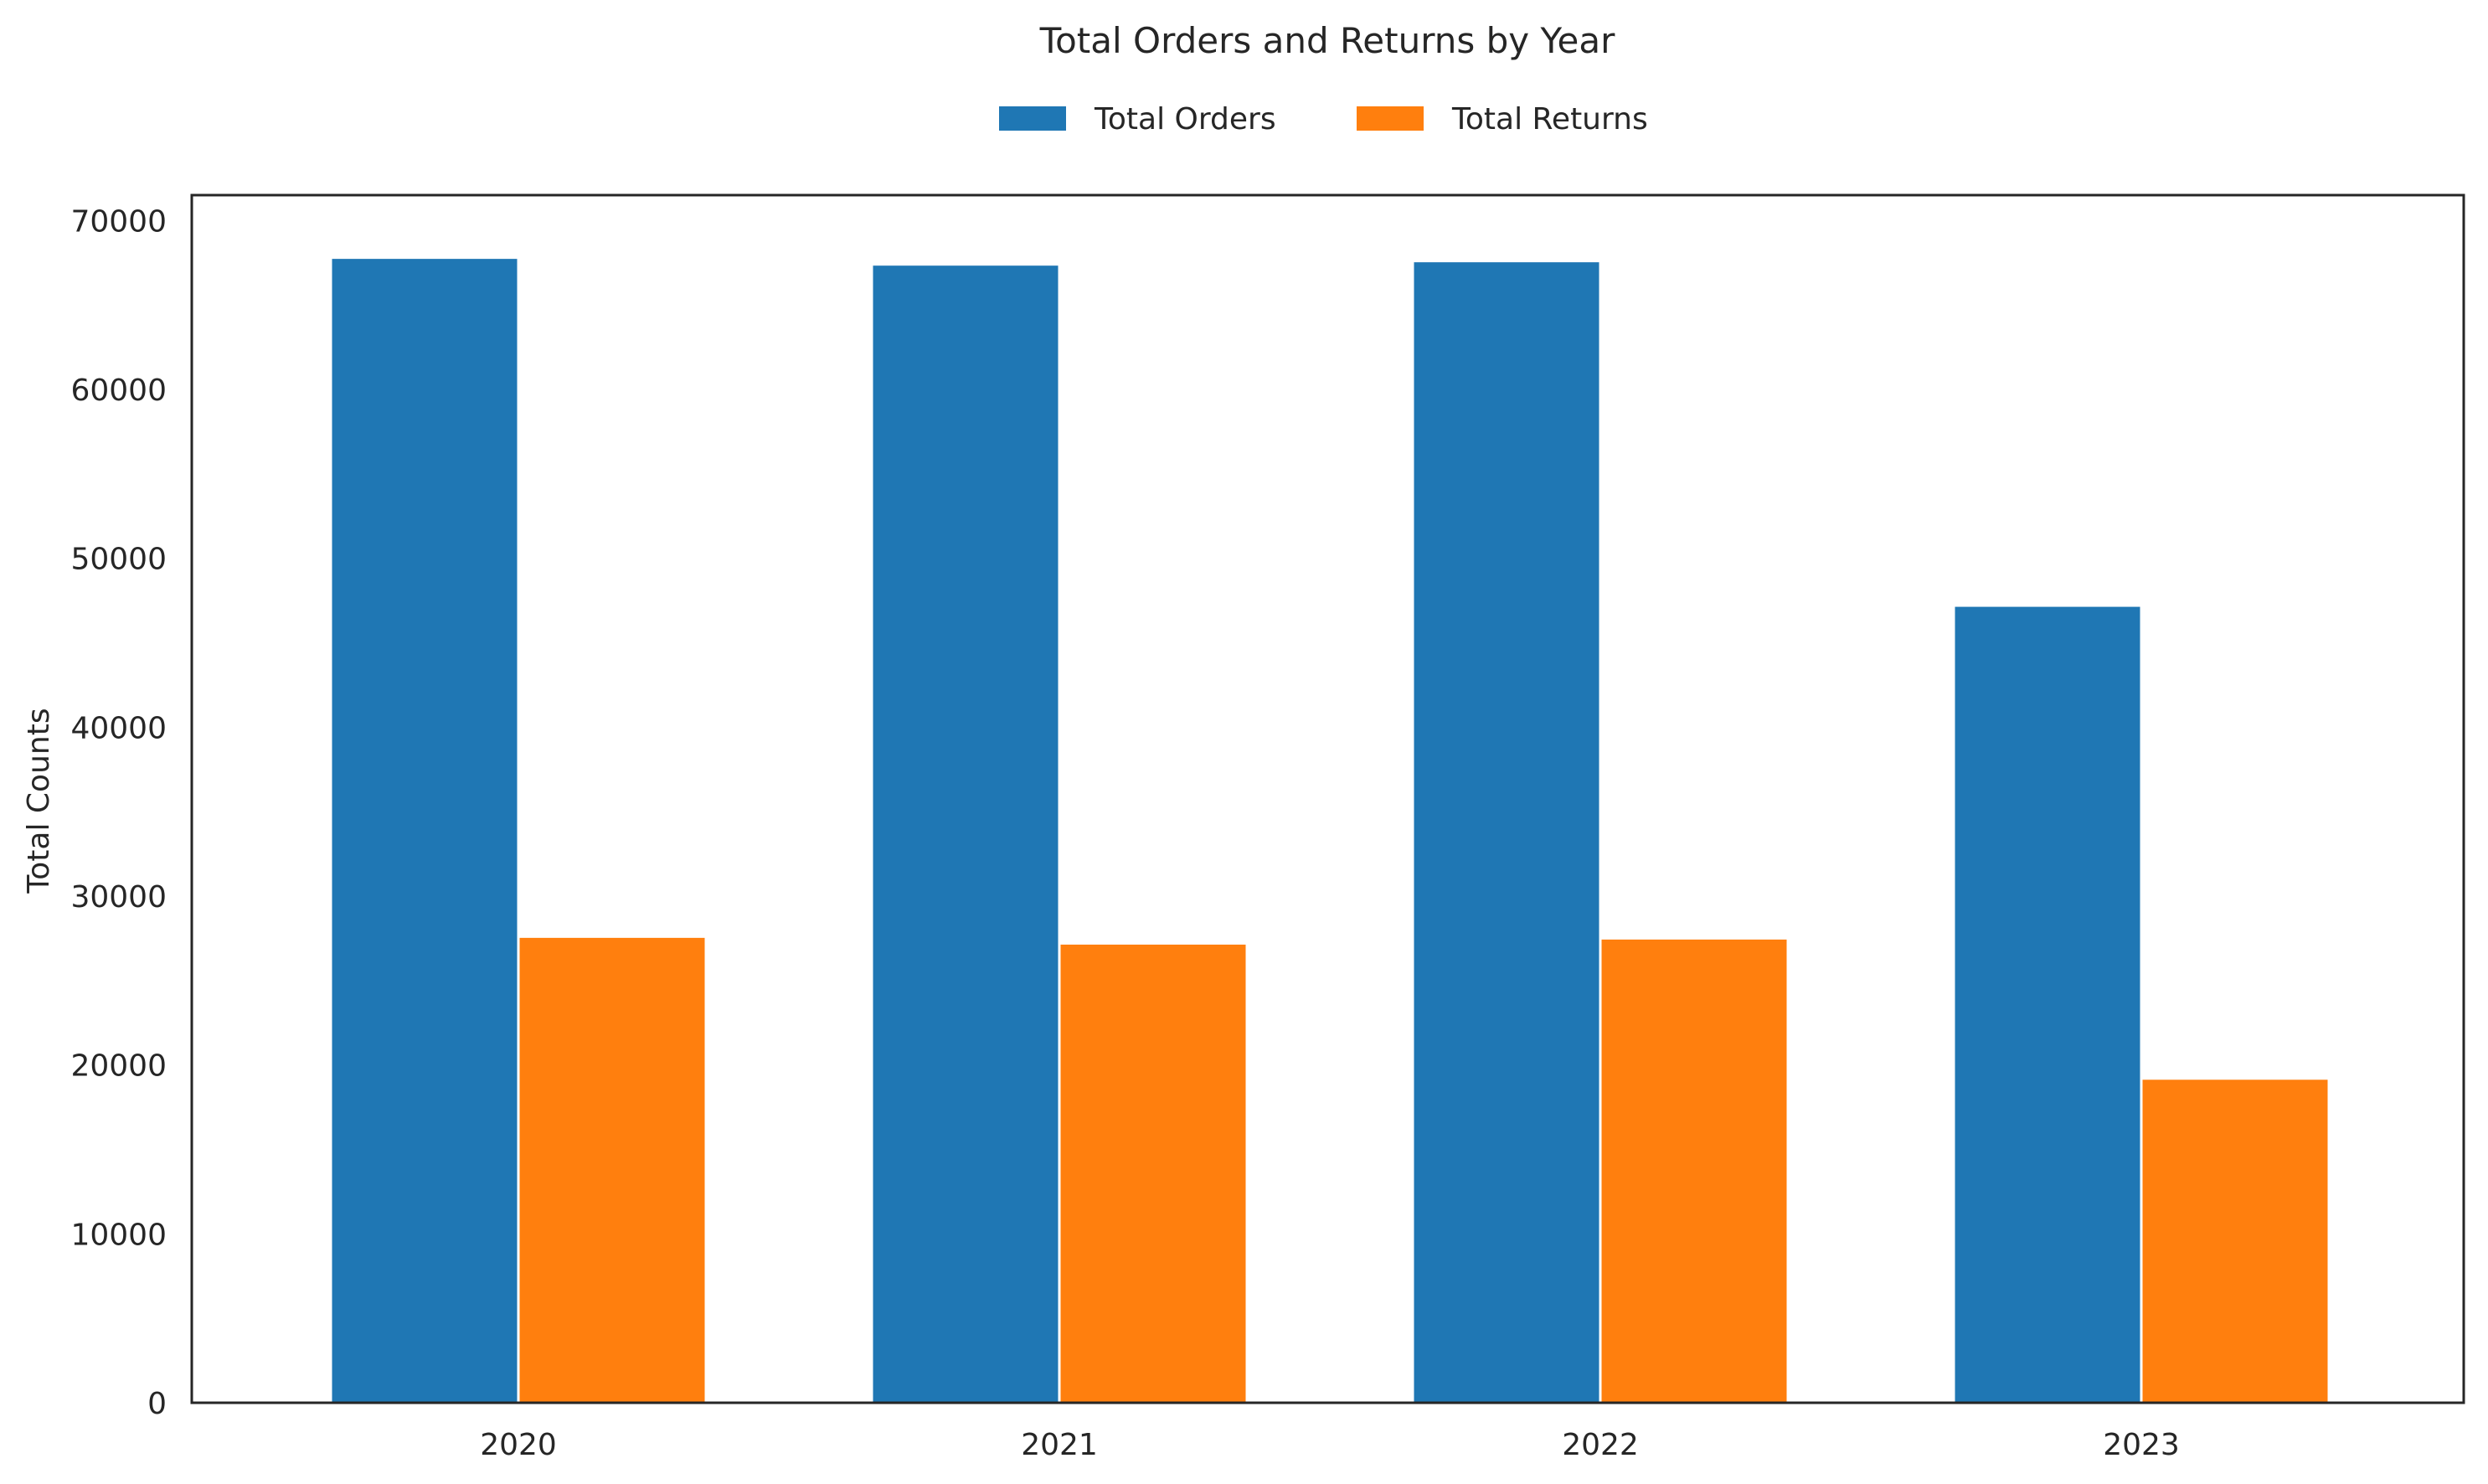 Image resolution: width=2488 pixels, height=1484 pixels. Describe the element at coordinates (119, 1066) in the screenshot. I see `y-tick-label: 20000` at that location.